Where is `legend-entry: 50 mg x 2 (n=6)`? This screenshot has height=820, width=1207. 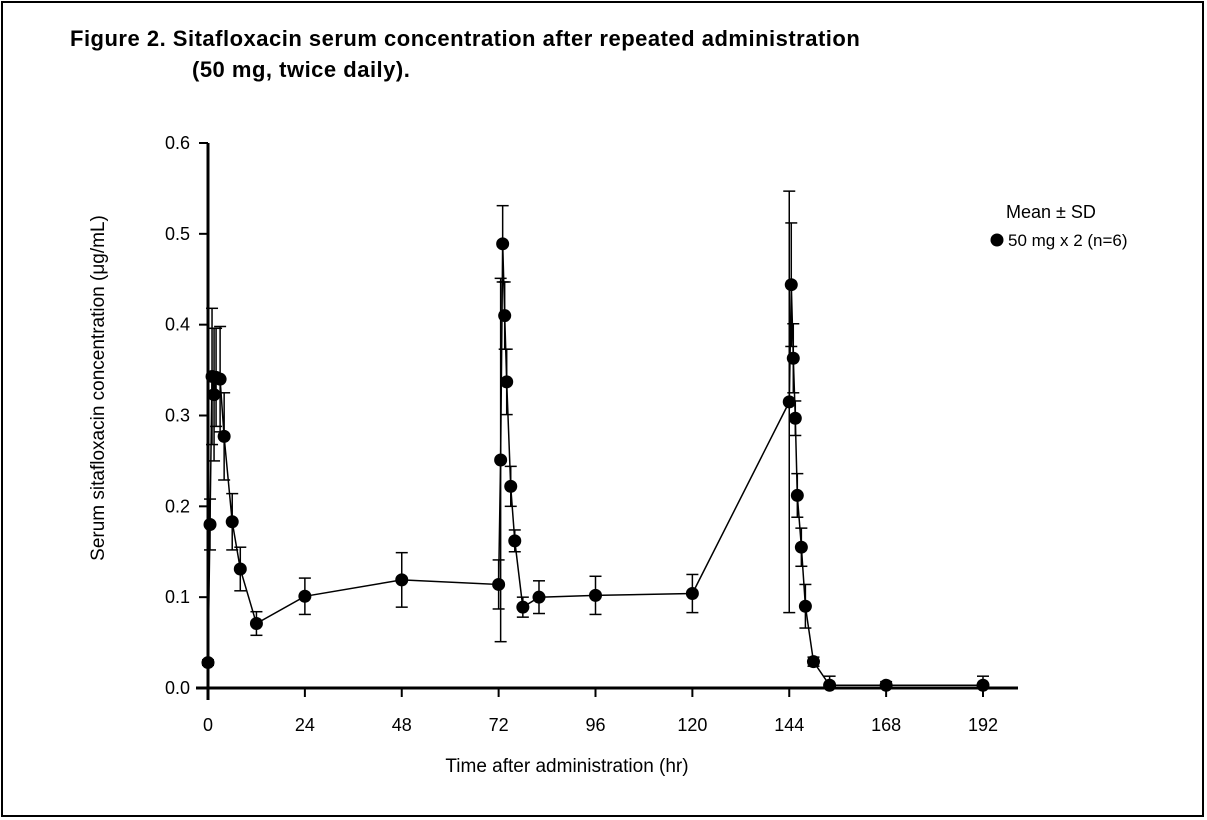
legend-entry: 50 mg x 2 (n=6) is located at coordinates (1068, 240).